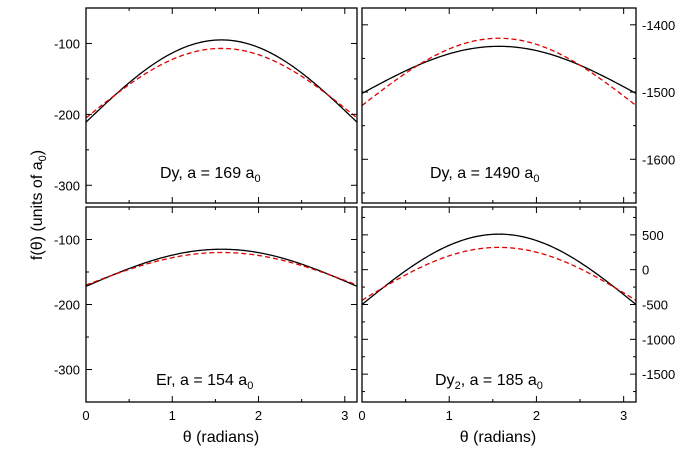  What do you see at coordinates (484, 175) in the screenshot?
I see `panel-label: Dy, a = 1490 a0` at bounding box center [484, 175].